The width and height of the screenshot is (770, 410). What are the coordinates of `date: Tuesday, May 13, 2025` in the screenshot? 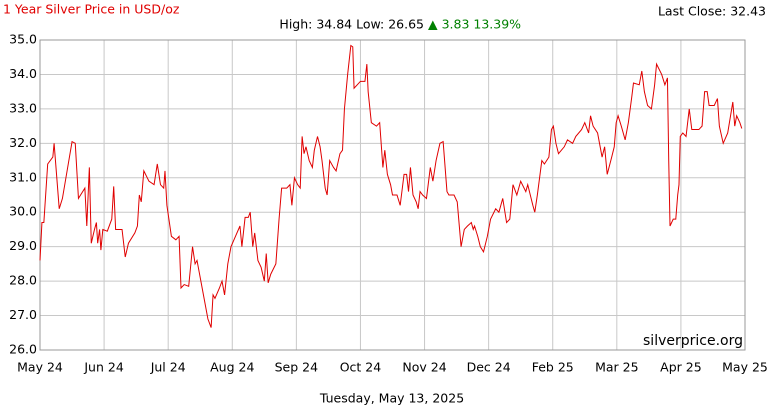 It's located at (391, 398).